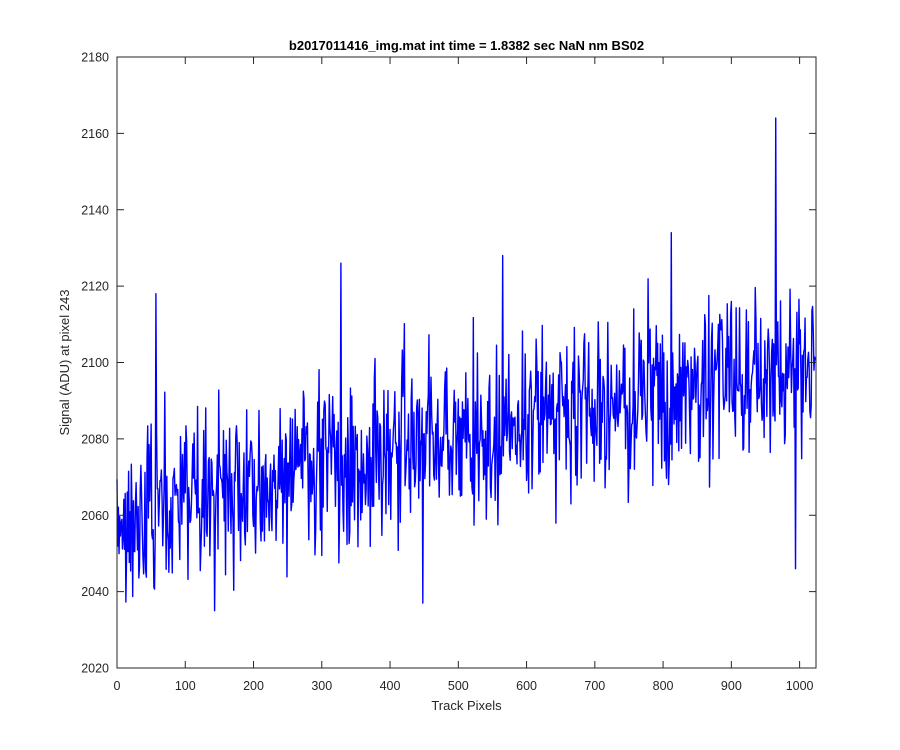  Describe the element at coordinates (390, 686) in the screenshot. I see `x-tick-label: 400` at that location.